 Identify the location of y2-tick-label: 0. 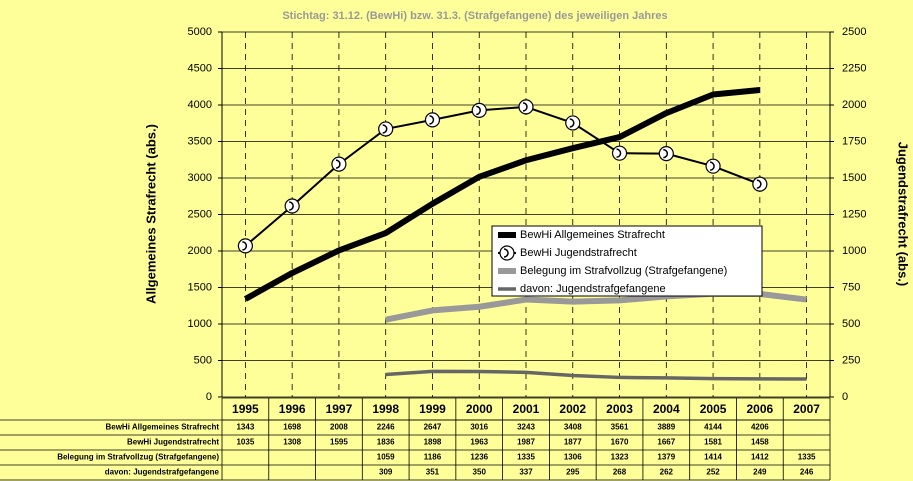
(845, 397).